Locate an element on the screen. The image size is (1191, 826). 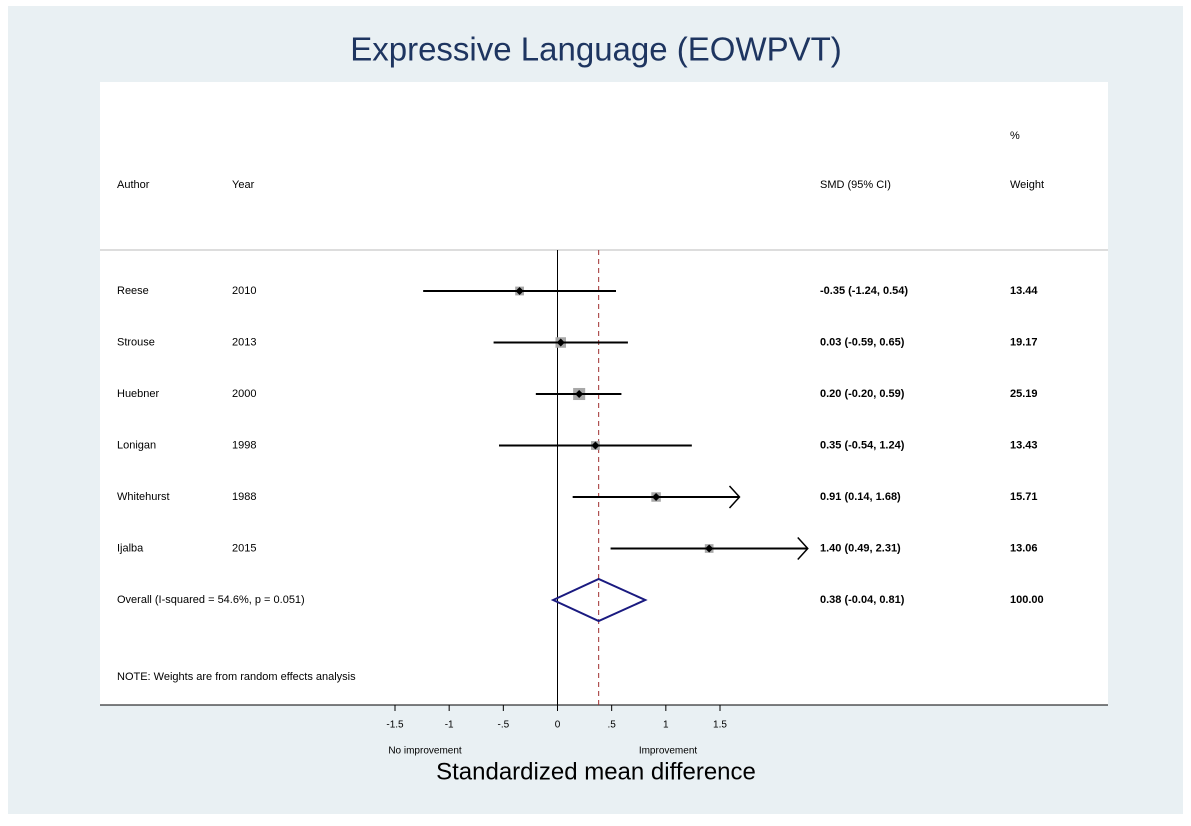
weight: 25.19 is located at coordinates (1024, 394).